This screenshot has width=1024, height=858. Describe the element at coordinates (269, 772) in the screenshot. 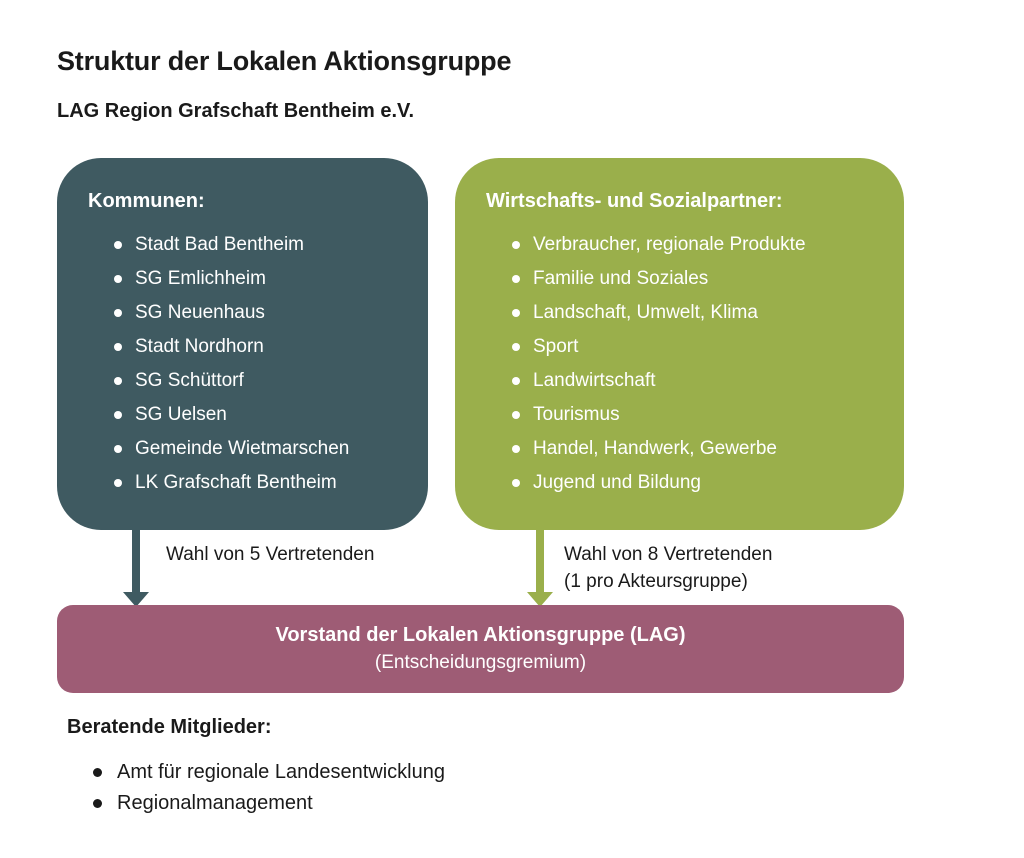

I see `list-item: Amt für regionale Landesentwicklung` at that location.